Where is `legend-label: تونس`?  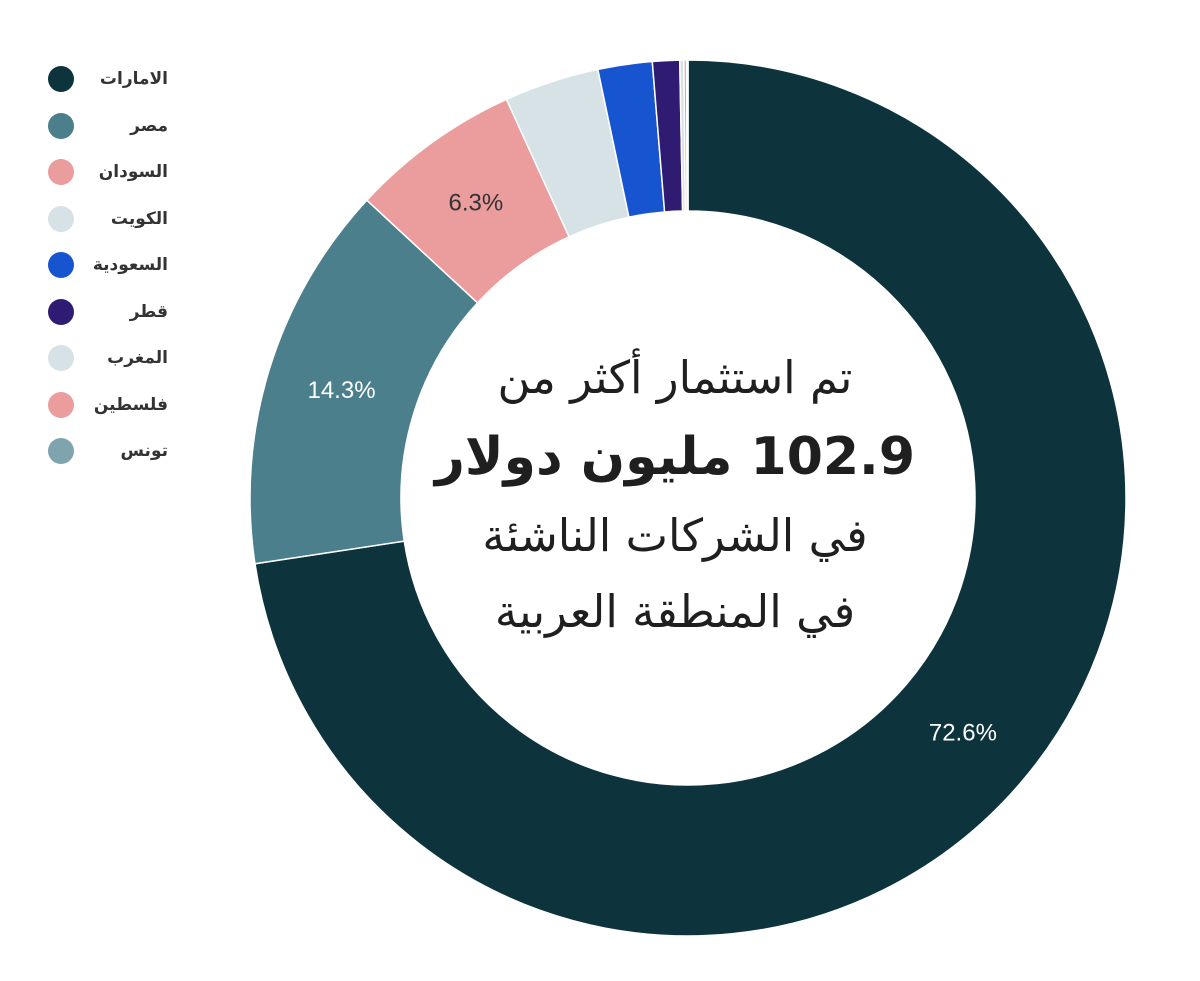 legend-label: تونس is located at coordinates (144, 451).